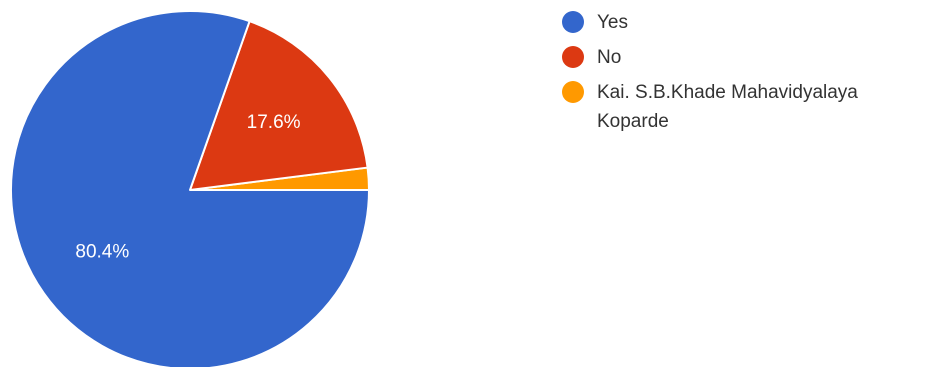  I want to click on slice-label-yes: 80.4%, so click(102, 252).